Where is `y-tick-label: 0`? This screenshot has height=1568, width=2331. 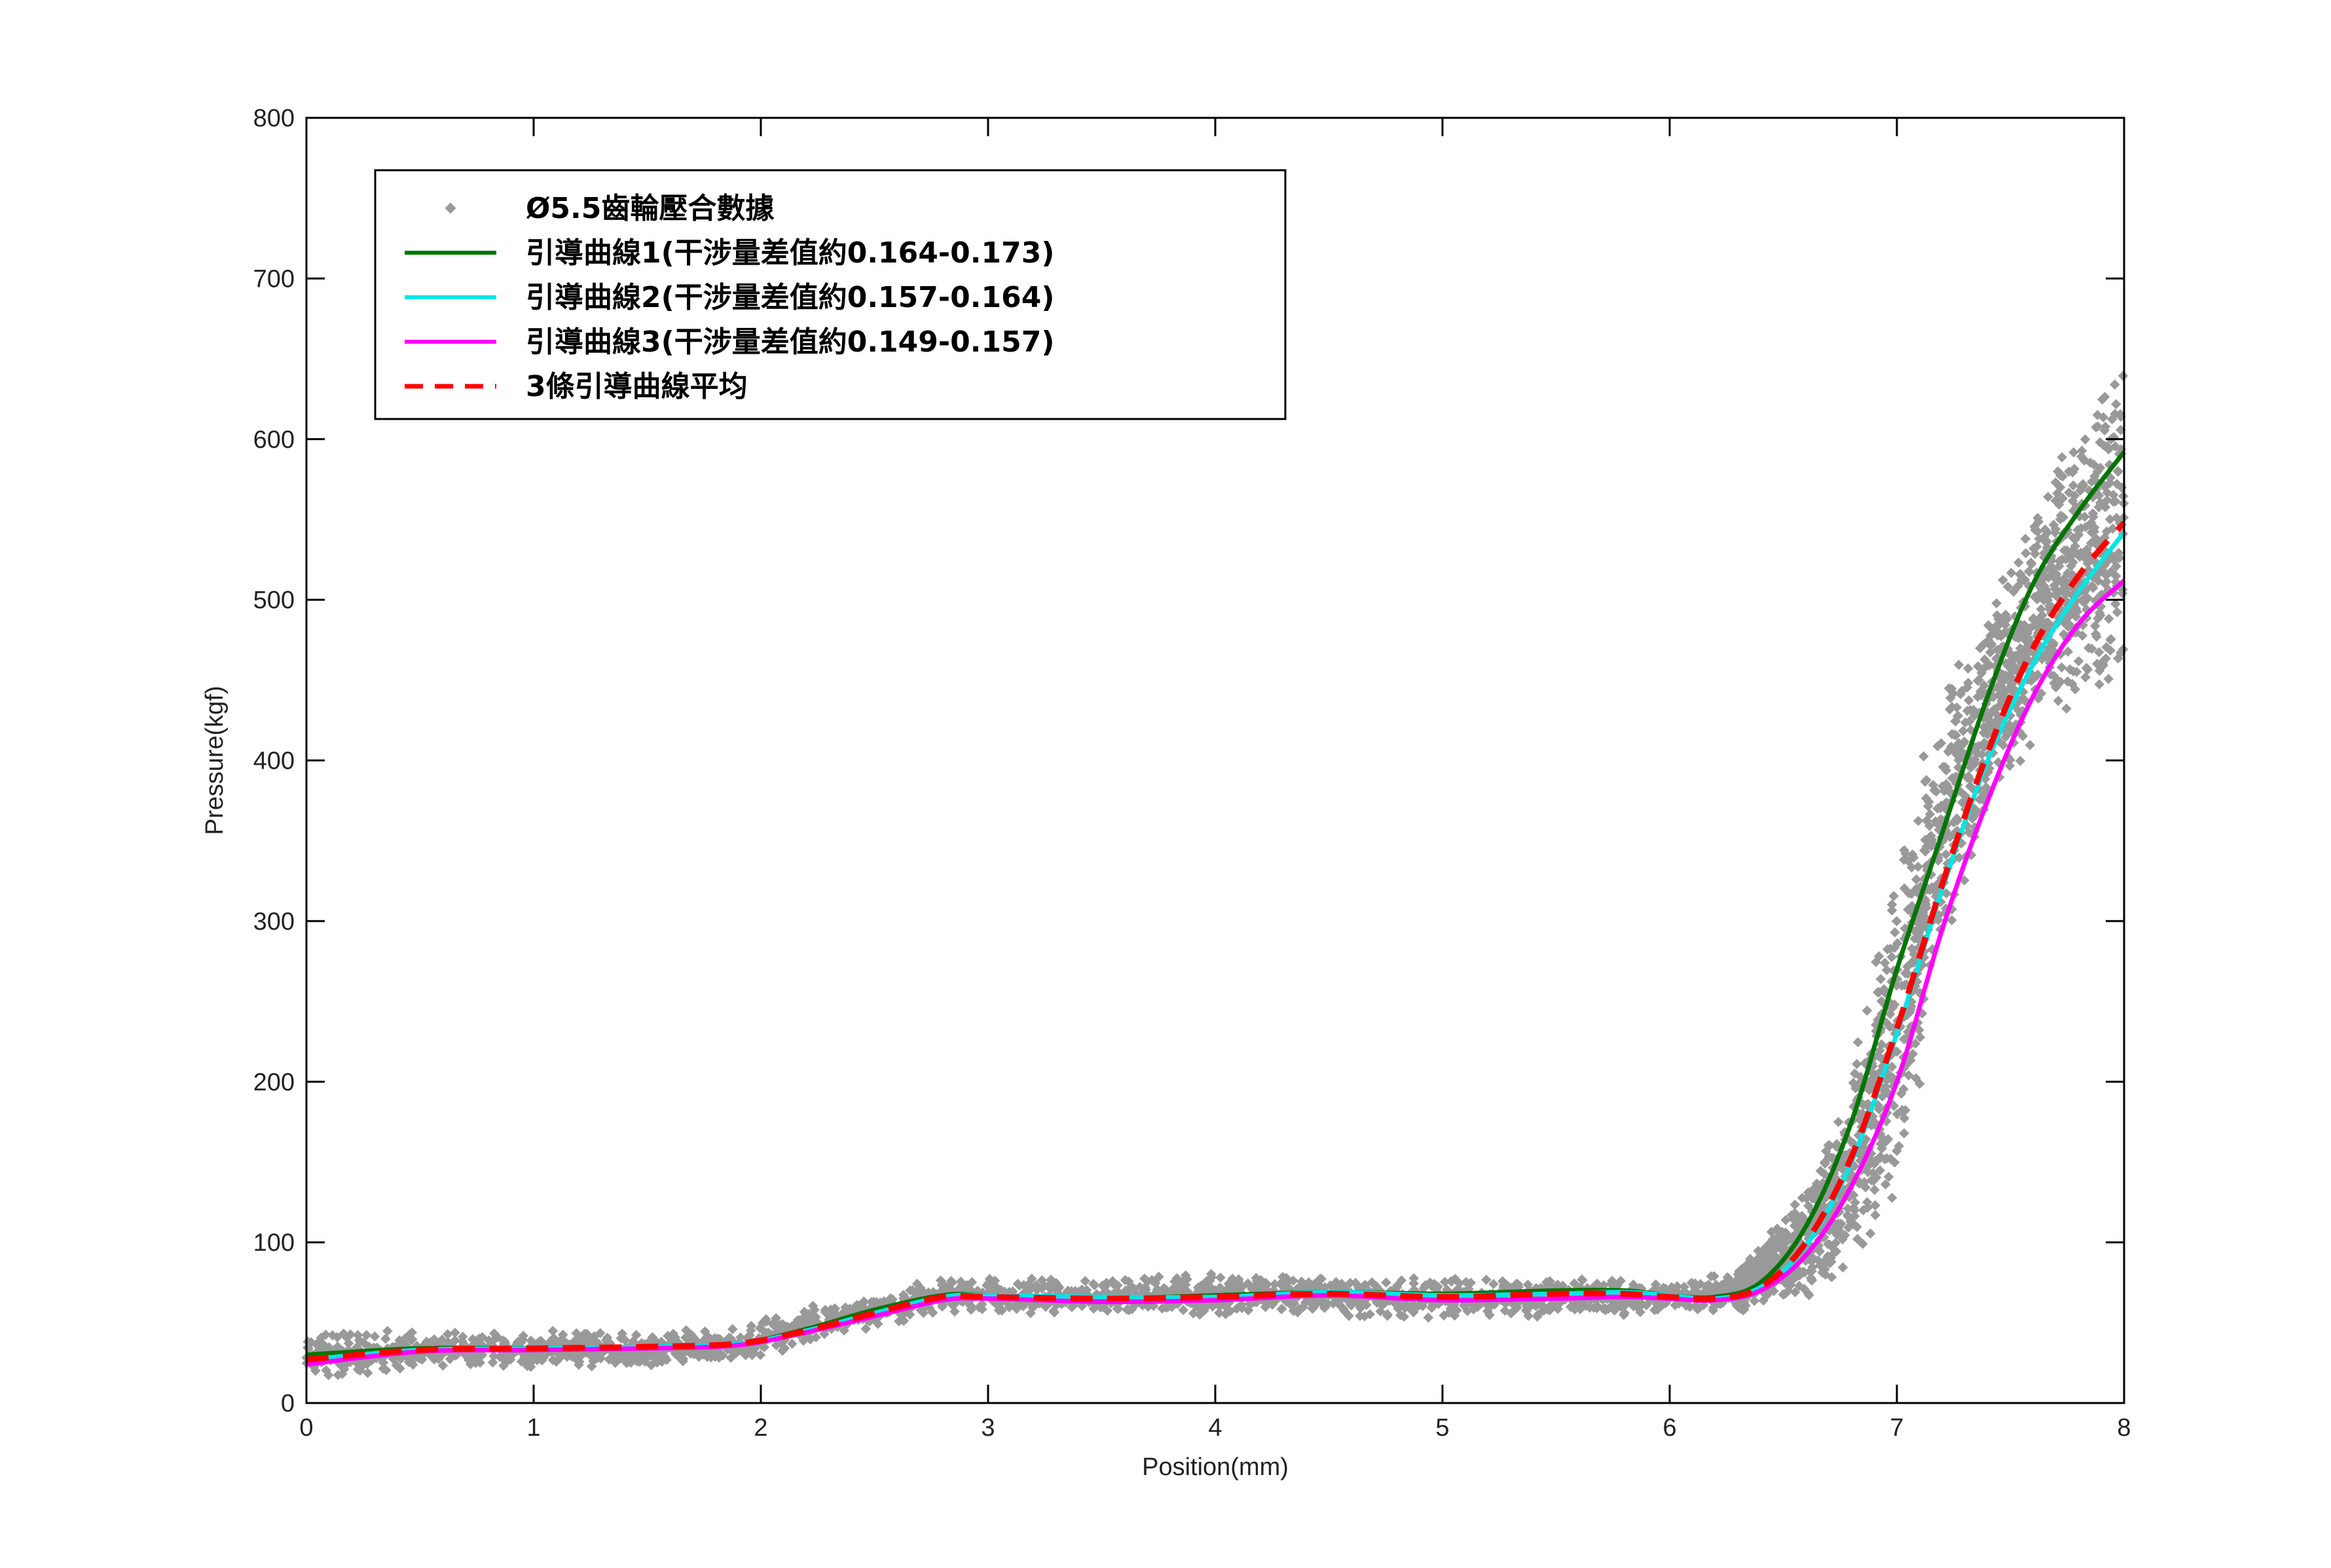
y-tick-label: 0 is located at coordinates (288, 1403).